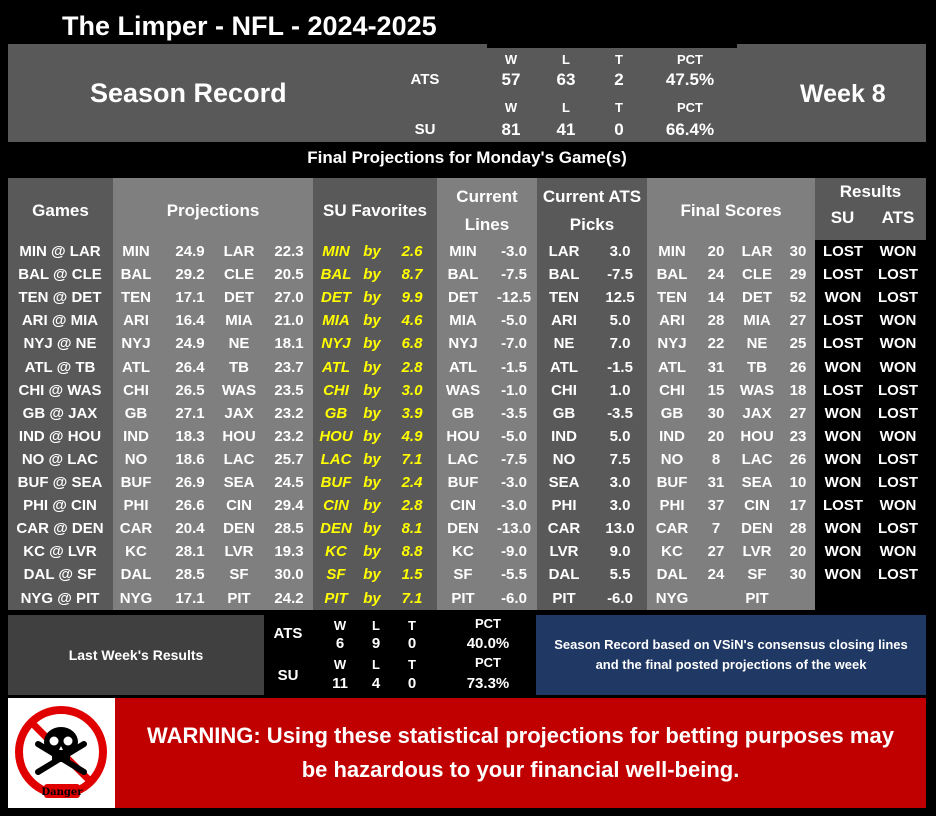 Image resolution: width=936 pixels, height=816 pixels. What do you see at coordinates (843, 94) in the screenshot?
I see `week-label: Week 8` at bounding box center [843, 94].